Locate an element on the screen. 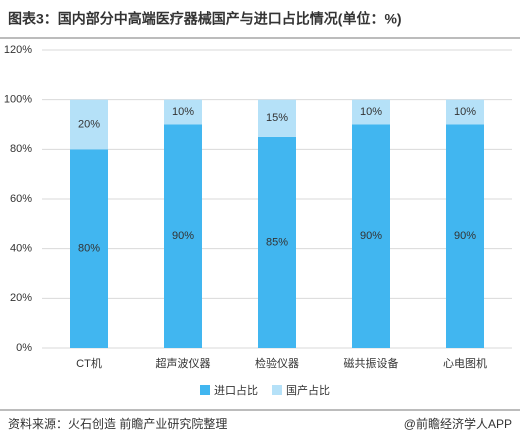 This screenshot has width=520, height=445. value-label: 85% is located at coordinates (277, 242).